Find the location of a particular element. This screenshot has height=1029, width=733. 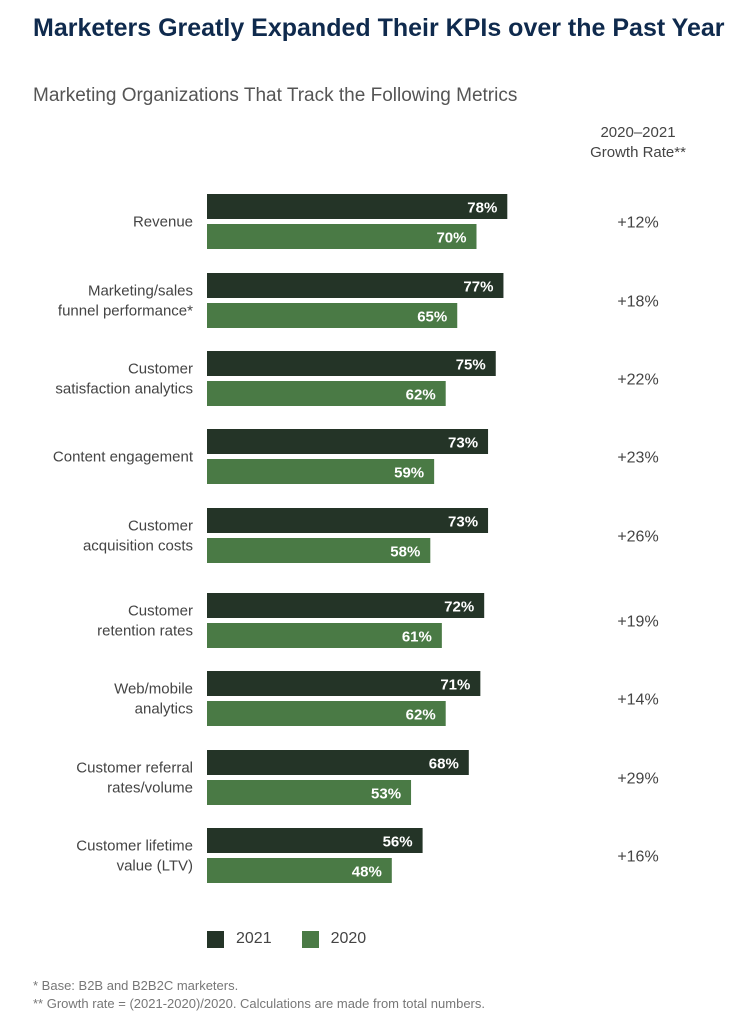

legend-item-2020: 2020 is located at coordinates (334, 939).